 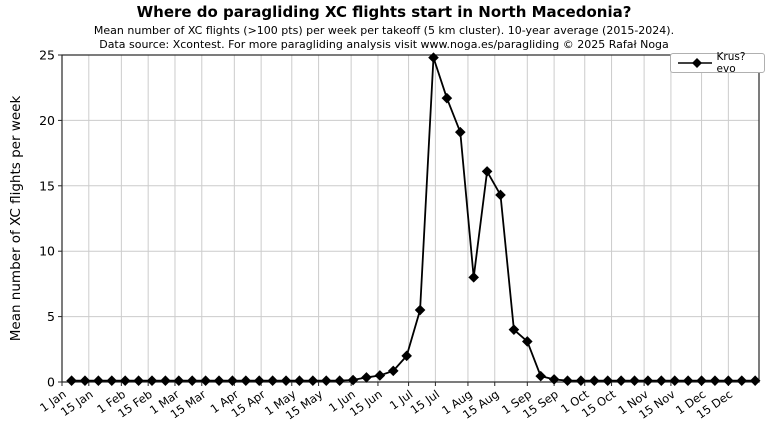 I want to click on legend: Krus?evo, so click(x=717, y=63).